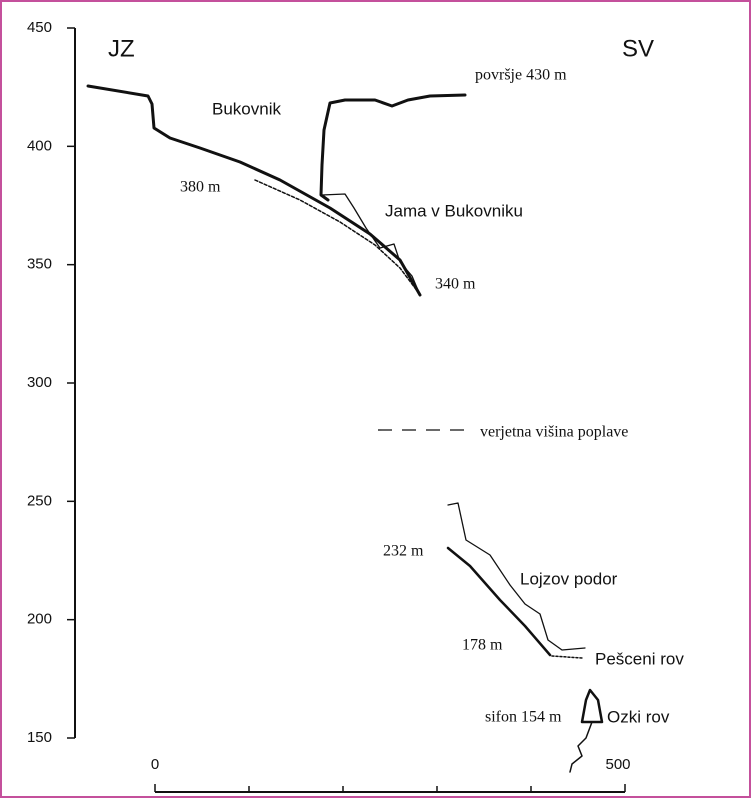 This screenshot has height=798, width=751. Describe the element at coordinates (617, 764) in the screenshot. I see `scale-label: 500` at that location.